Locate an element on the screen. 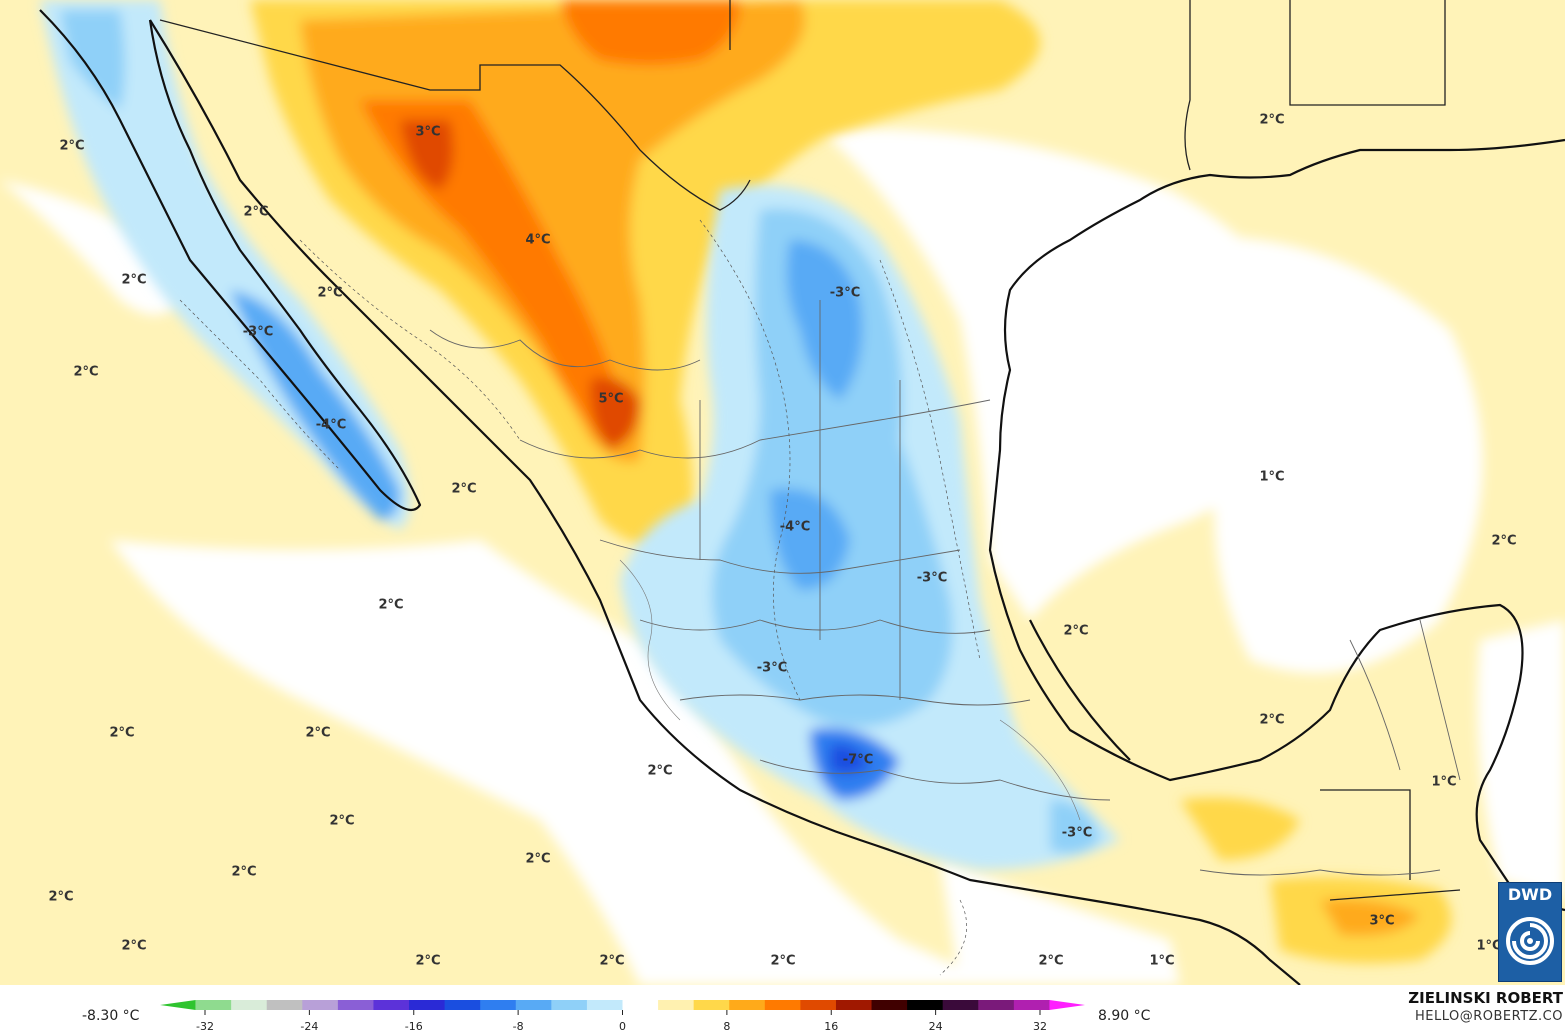  warm-anomaly-central-america is located at coordinates (1316, 880).